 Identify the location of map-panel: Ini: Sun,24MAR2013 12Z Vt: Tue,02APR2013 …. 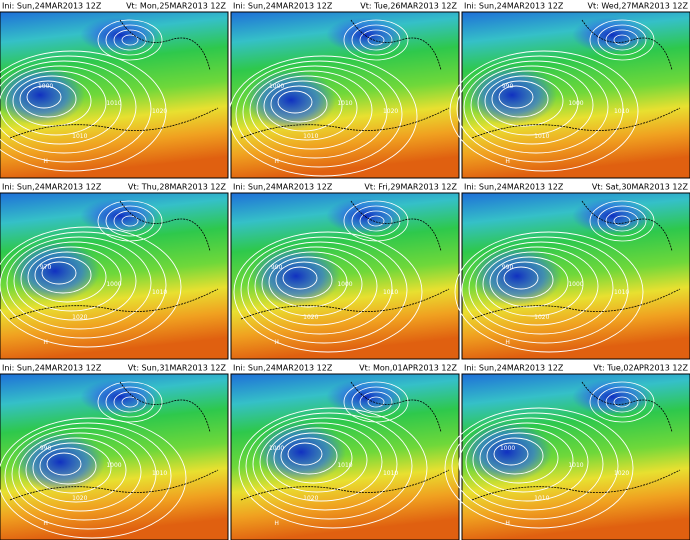
(567, 451).